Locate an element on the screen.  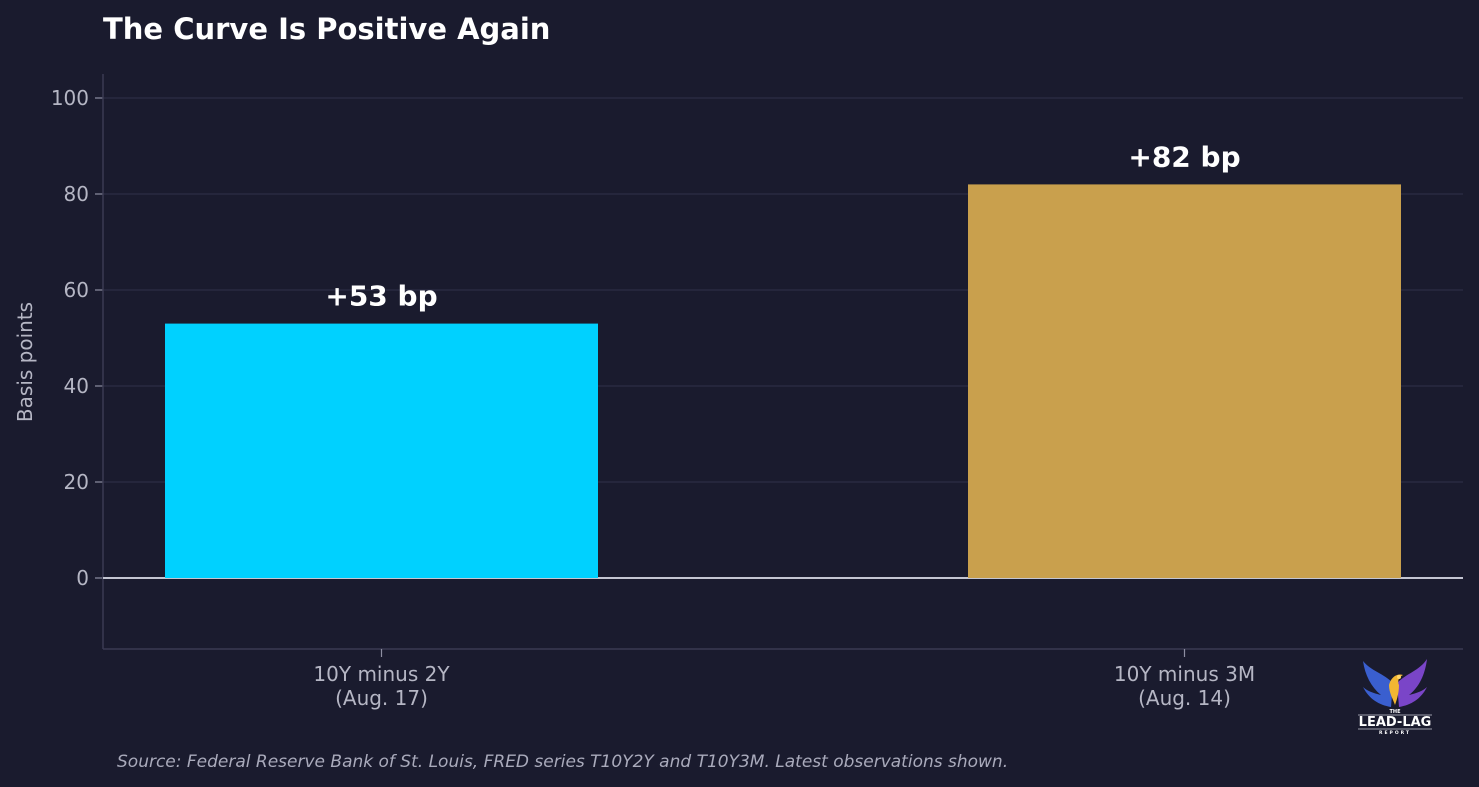
x-tick-label-date: (Aug. 14) is located at coordinates (1184, 698).